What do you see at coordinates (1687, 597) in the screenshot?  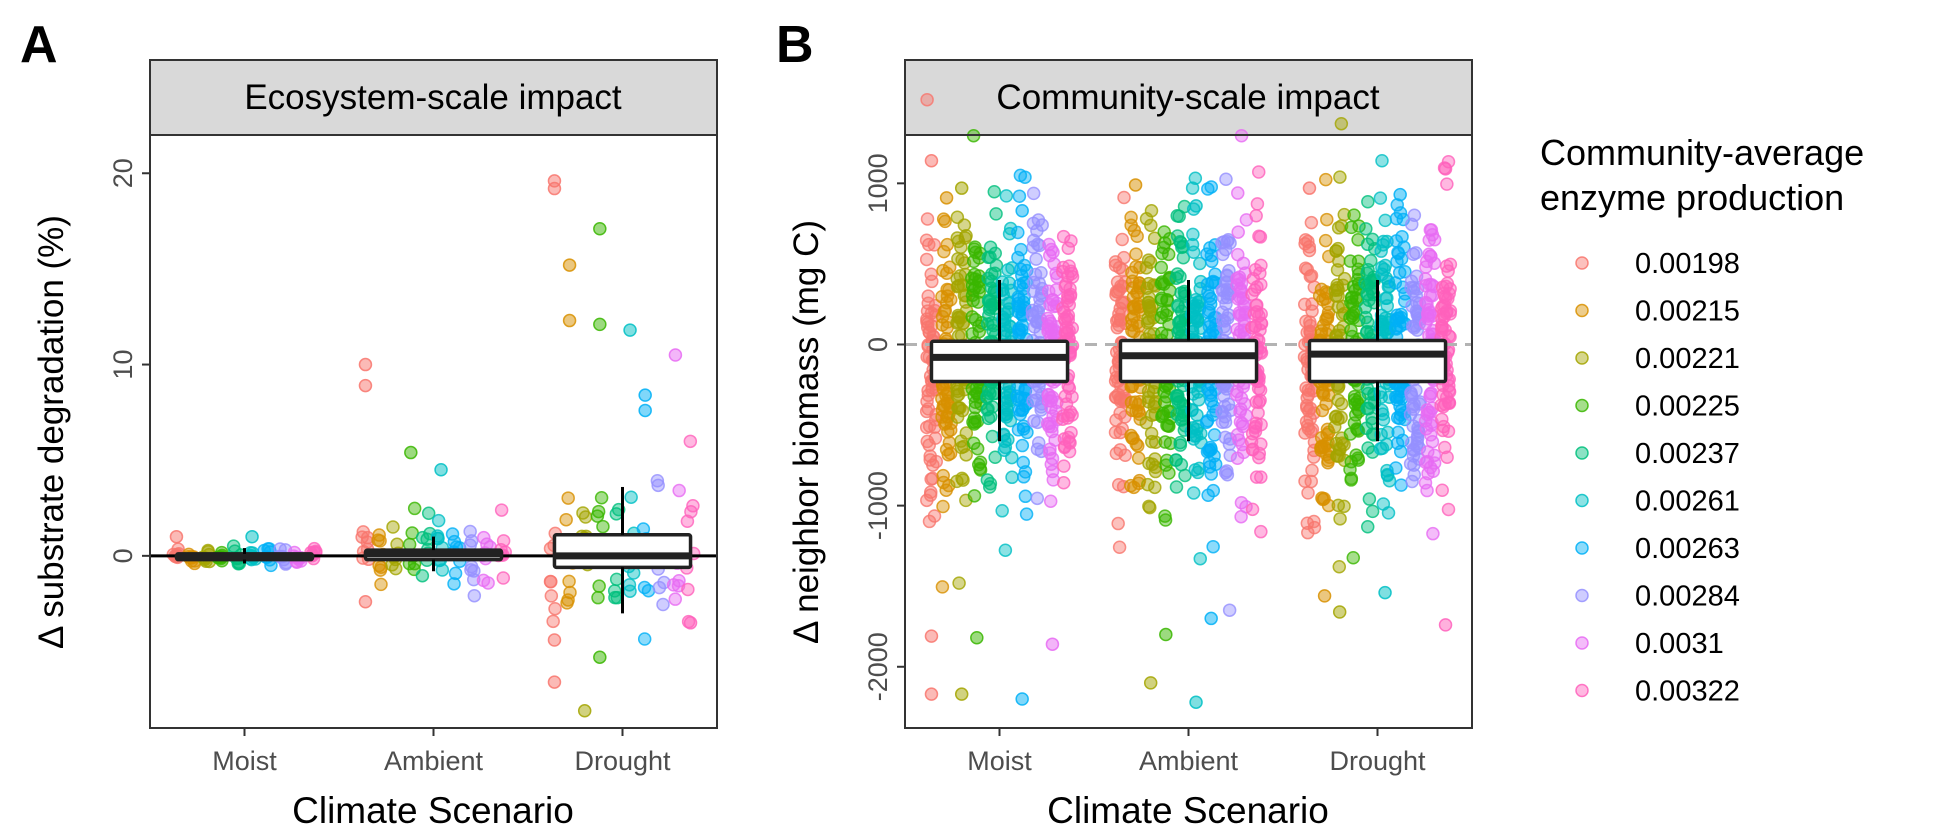 I see `legend-label: 0.00284` at bounding box center [1687, 597].